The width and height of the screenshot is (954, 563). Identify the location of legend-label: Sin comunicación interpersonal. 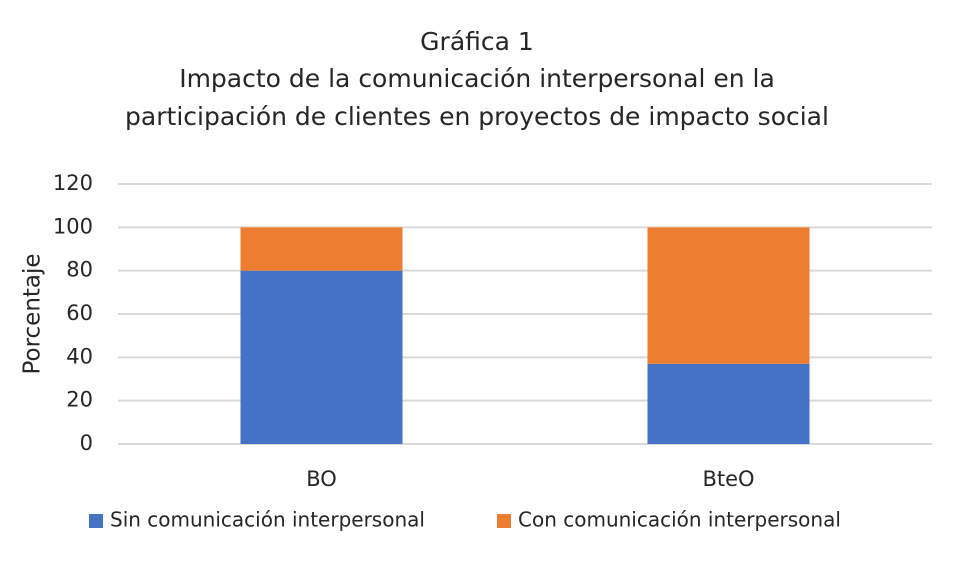
(267, 520).